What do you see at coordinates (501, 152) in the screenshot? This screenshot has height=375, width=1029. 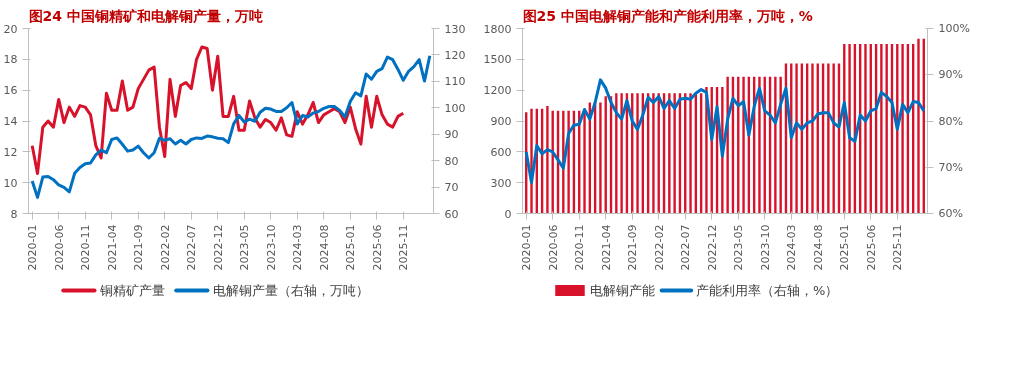 I see `y-tick-label: 600` at bounding box center [501, 152].